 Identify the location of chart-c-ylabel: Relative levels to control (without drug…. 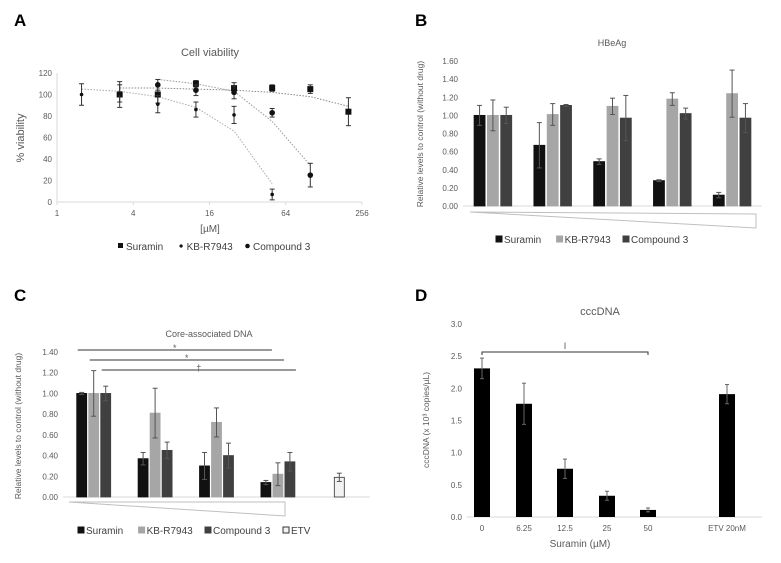
(18, 426).